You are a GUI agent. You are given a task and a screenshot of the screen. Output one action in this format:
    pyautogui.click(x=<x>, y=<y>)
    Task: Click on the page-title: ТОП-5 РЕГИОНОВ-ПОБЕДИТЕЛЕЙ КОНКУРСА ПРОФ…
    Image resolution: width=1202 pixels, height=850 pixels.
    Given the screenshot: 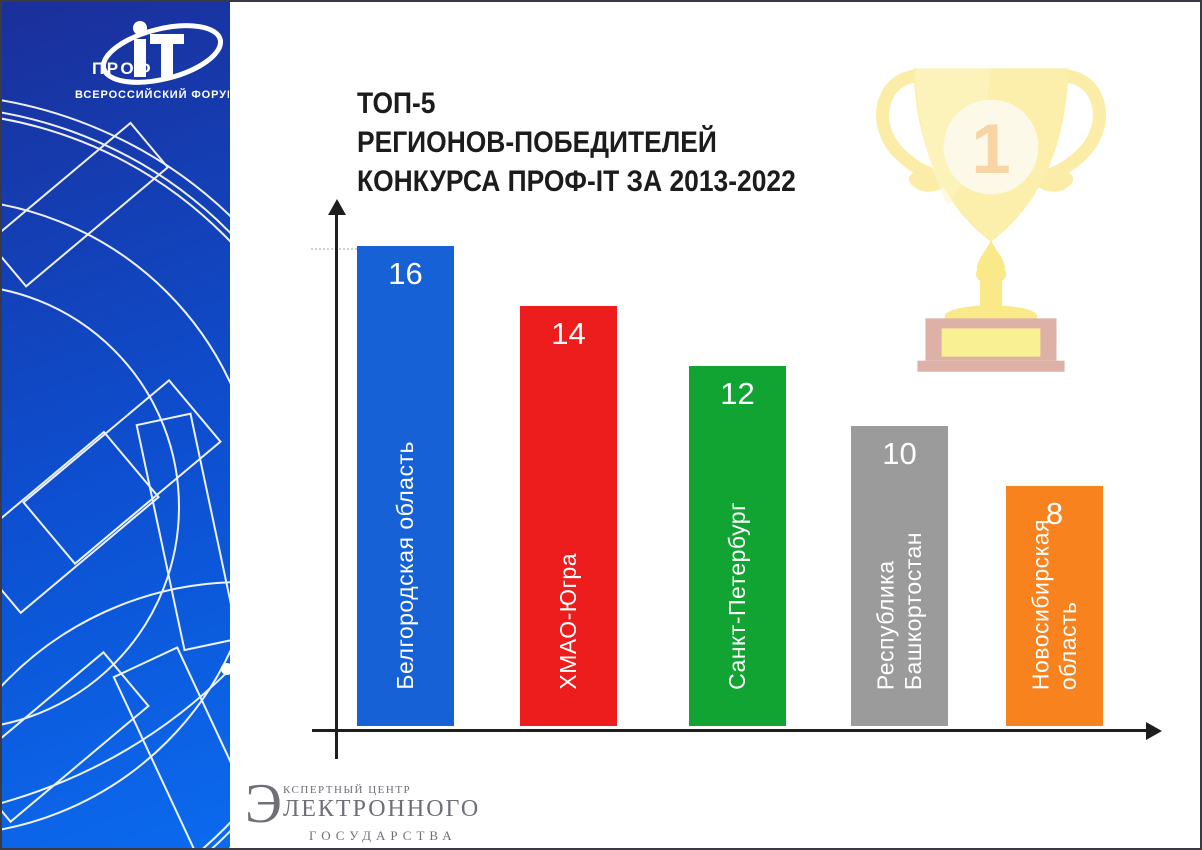 What is the action you would take?
    pyautogui.click(x=576, y=142)
    